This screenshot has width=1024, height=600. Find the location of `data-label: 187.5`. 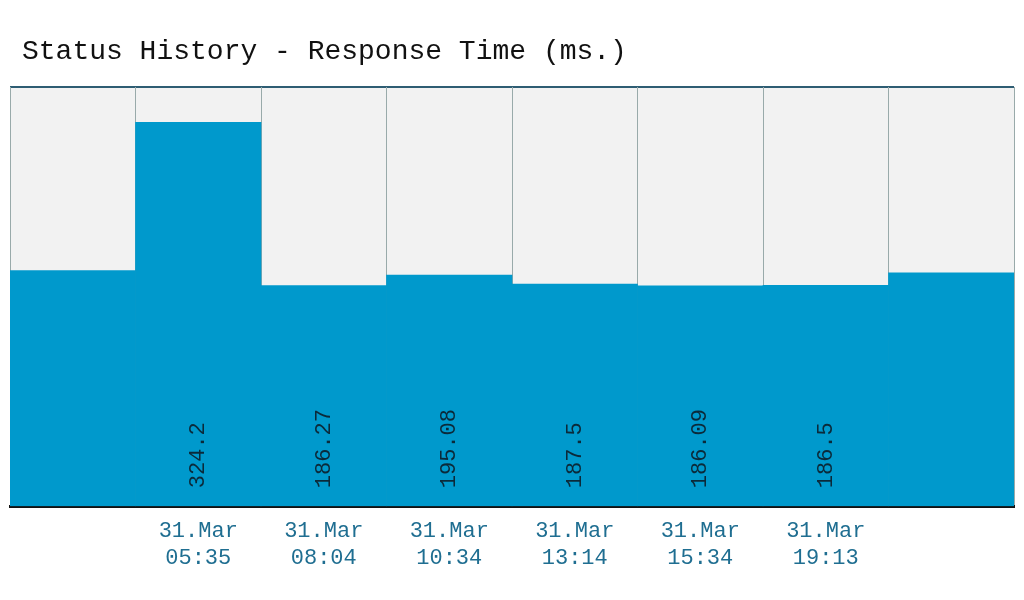

data-label: 187.5 is located at coordinates (575, 455).